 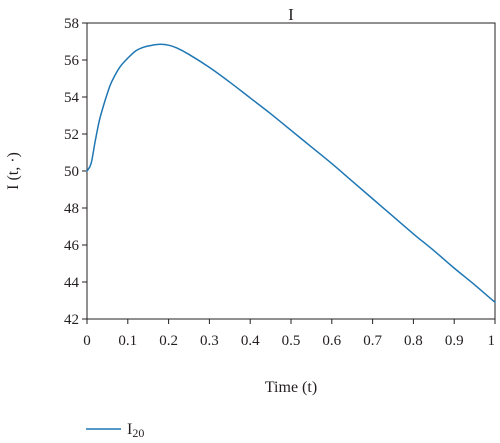 I want to click on x-tick-label: 0.9, so click(x=454, y=341).